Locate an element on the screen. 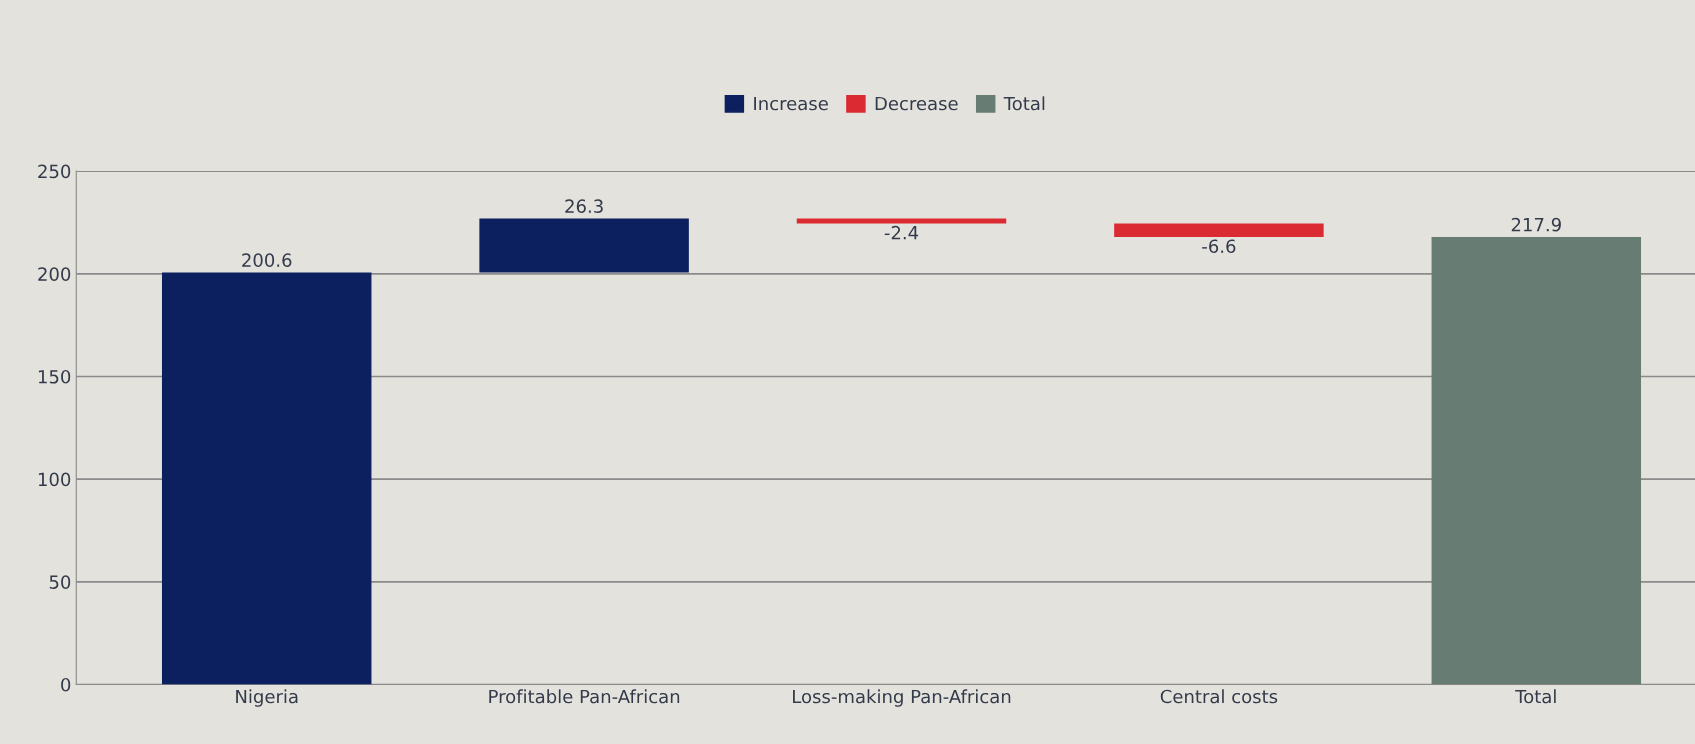  y-tick-label: 50 is located at coordinates (60, 582).